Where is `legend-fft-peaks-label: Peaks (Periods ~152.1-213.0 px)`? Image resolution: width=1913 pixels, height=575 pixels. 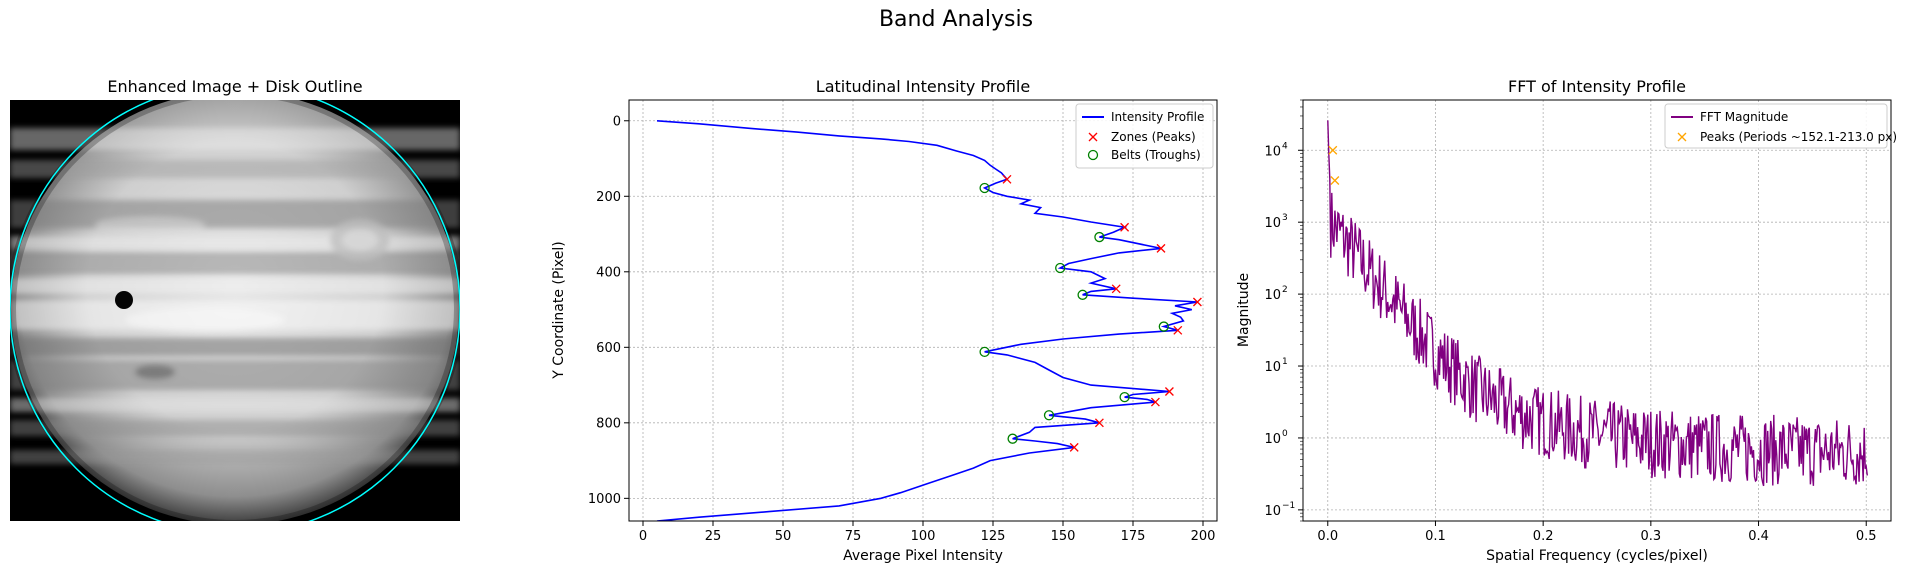 legend-fft-peaks-label: Peaks (Periods ~152.1-213.0 px) is located at coordinates (1798, 137).